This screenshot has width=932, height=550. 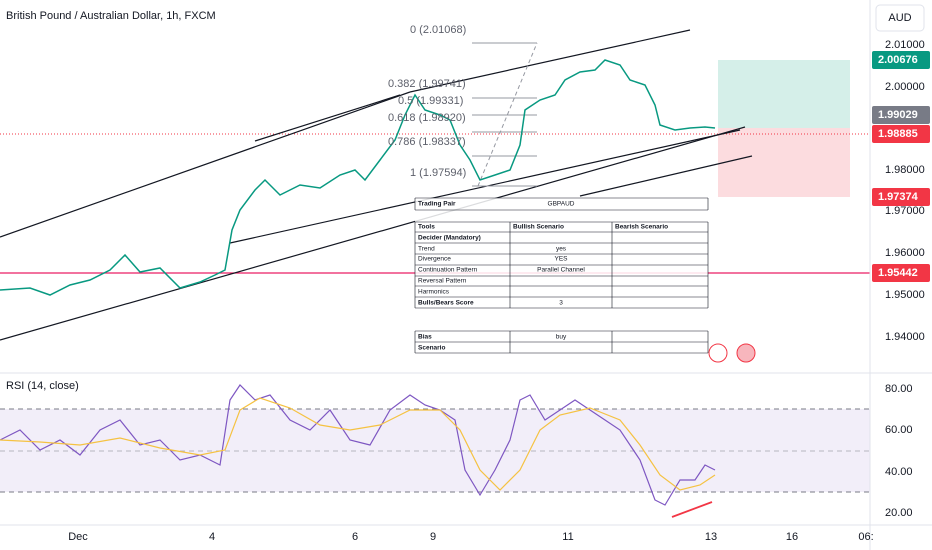 What do you see at coordinates (430, 101) in the screenshot?
I see `fib-label: 0.5 (1.99331)` at bounding box center [430, 101].